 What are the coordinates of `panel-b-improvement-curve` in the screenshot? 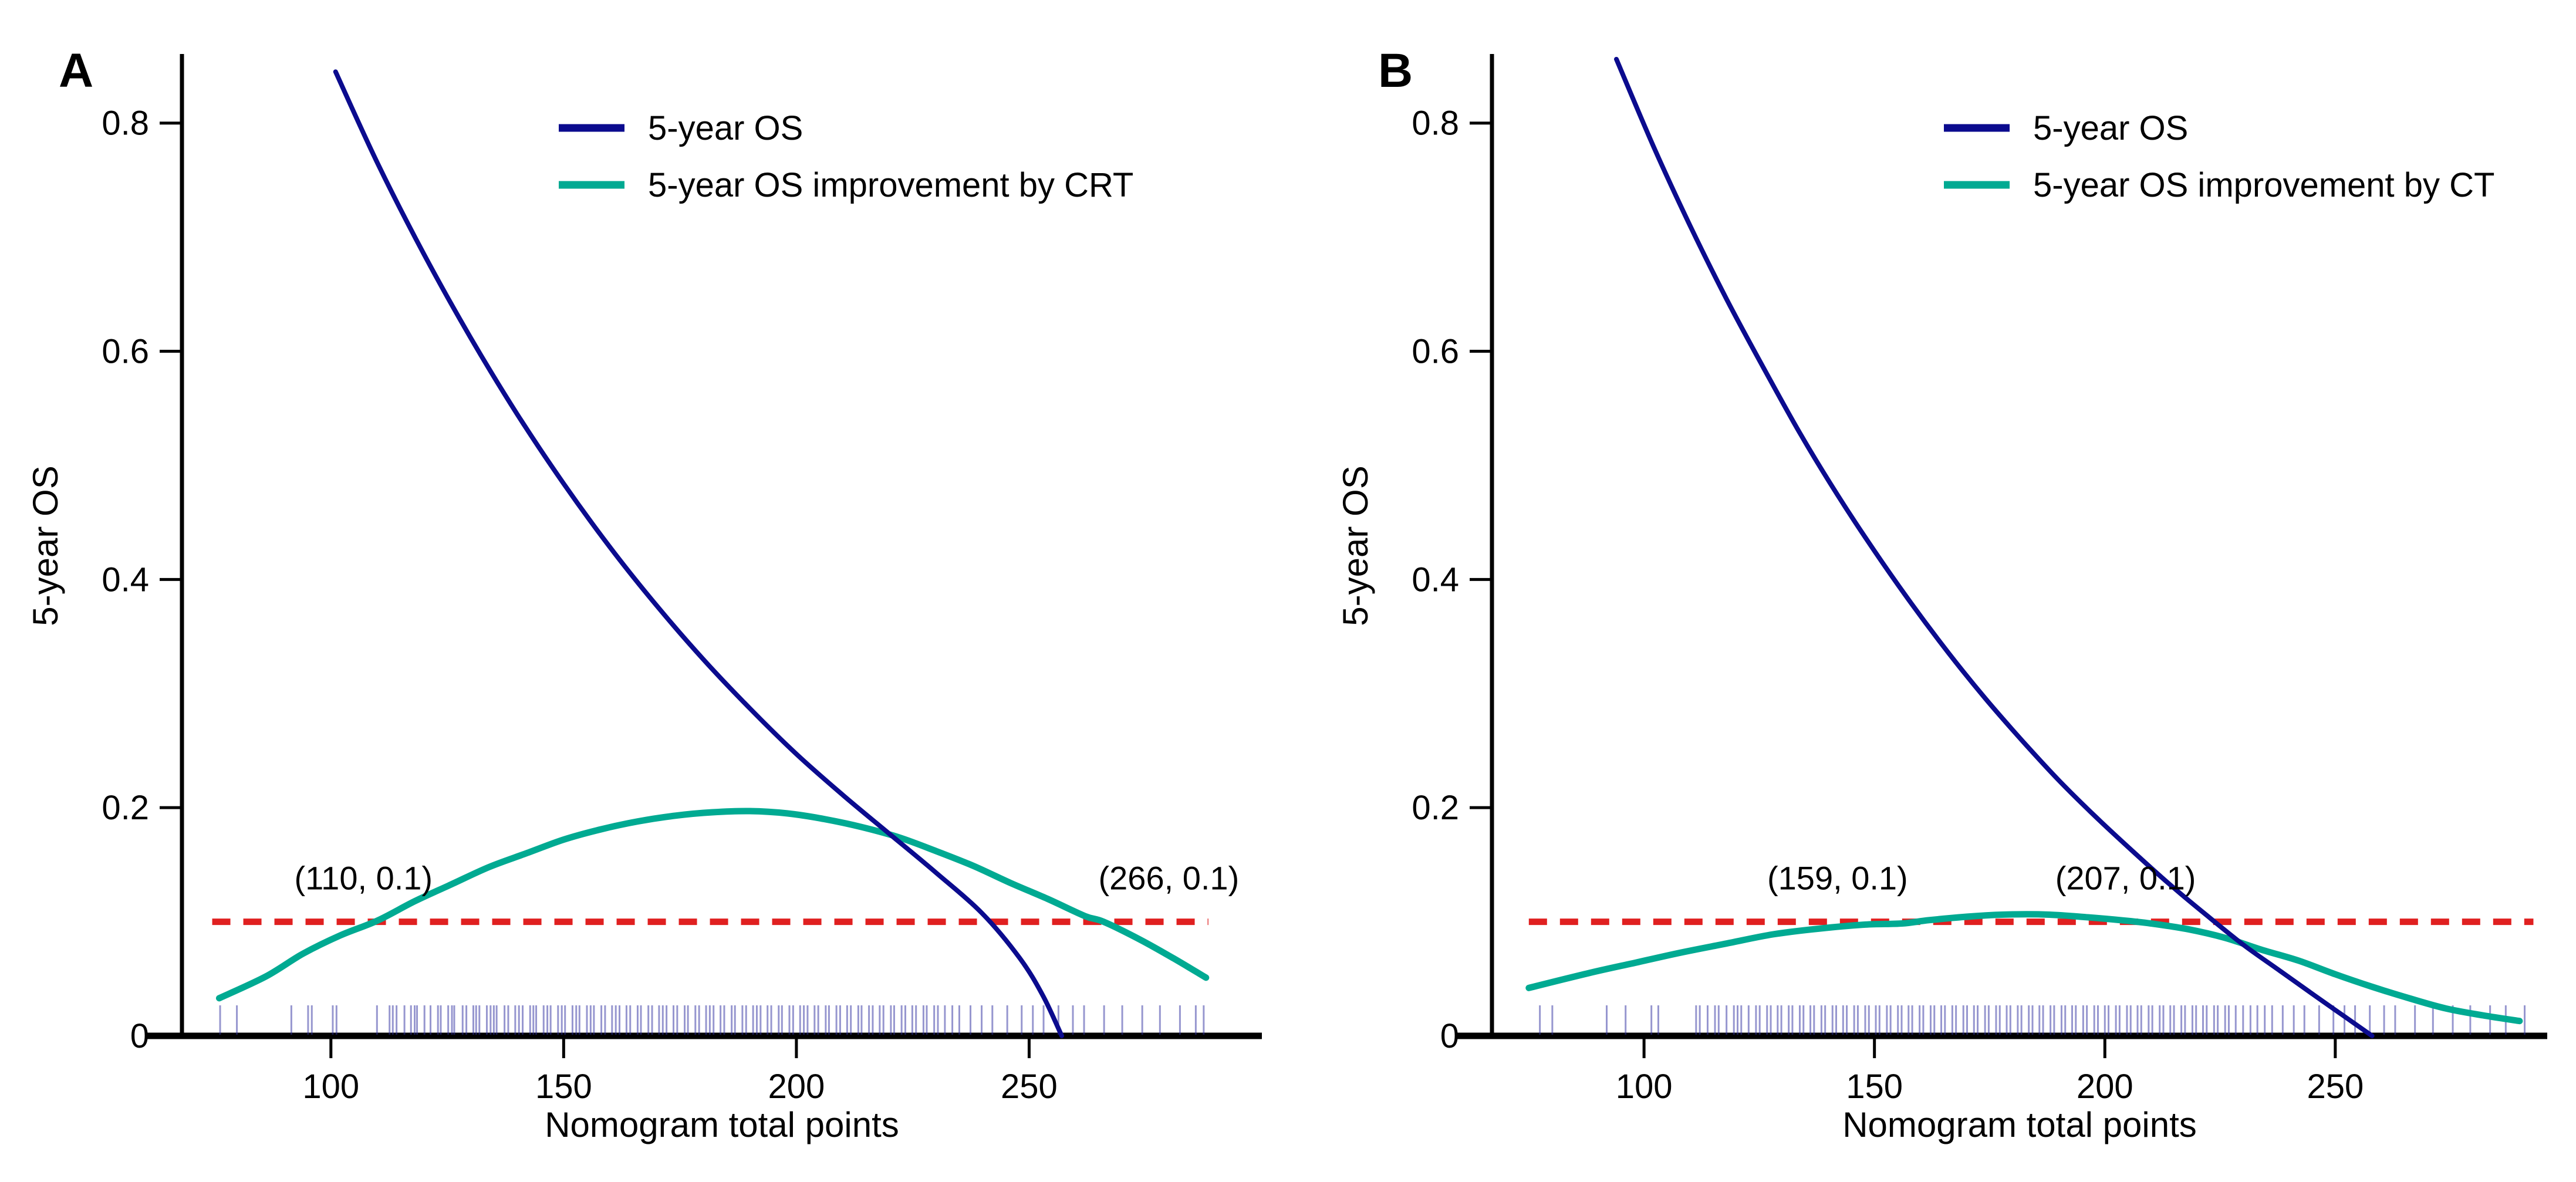 It's located at (2024, 968).